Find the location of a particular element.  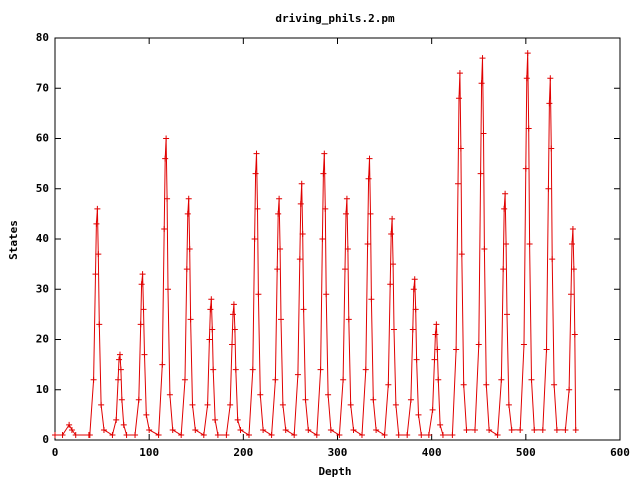

y-tick-label: 70 is located at coordinates (42, 87).